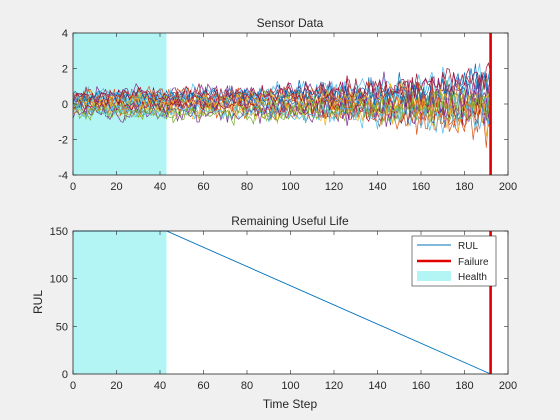 This screenshot has height=420, width=560. I want to click on legend-health-patch, so click(434, 276).